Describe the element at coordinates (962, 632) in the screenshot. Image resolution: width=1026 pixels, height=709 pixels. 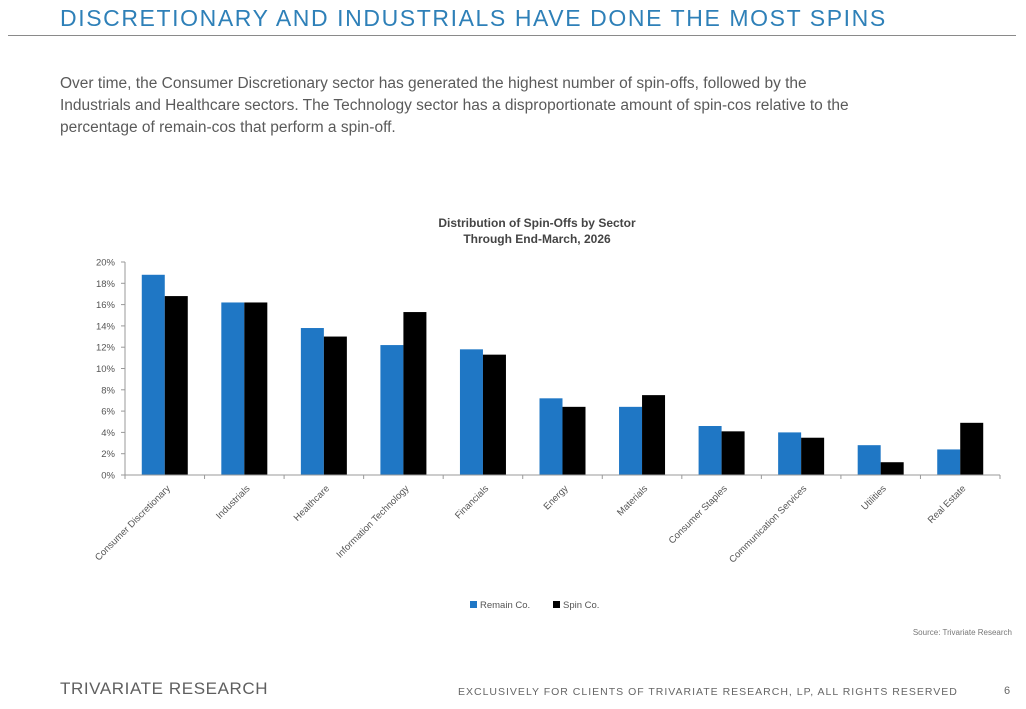
I see `source-note: Source: Trivariate Research` at that location.